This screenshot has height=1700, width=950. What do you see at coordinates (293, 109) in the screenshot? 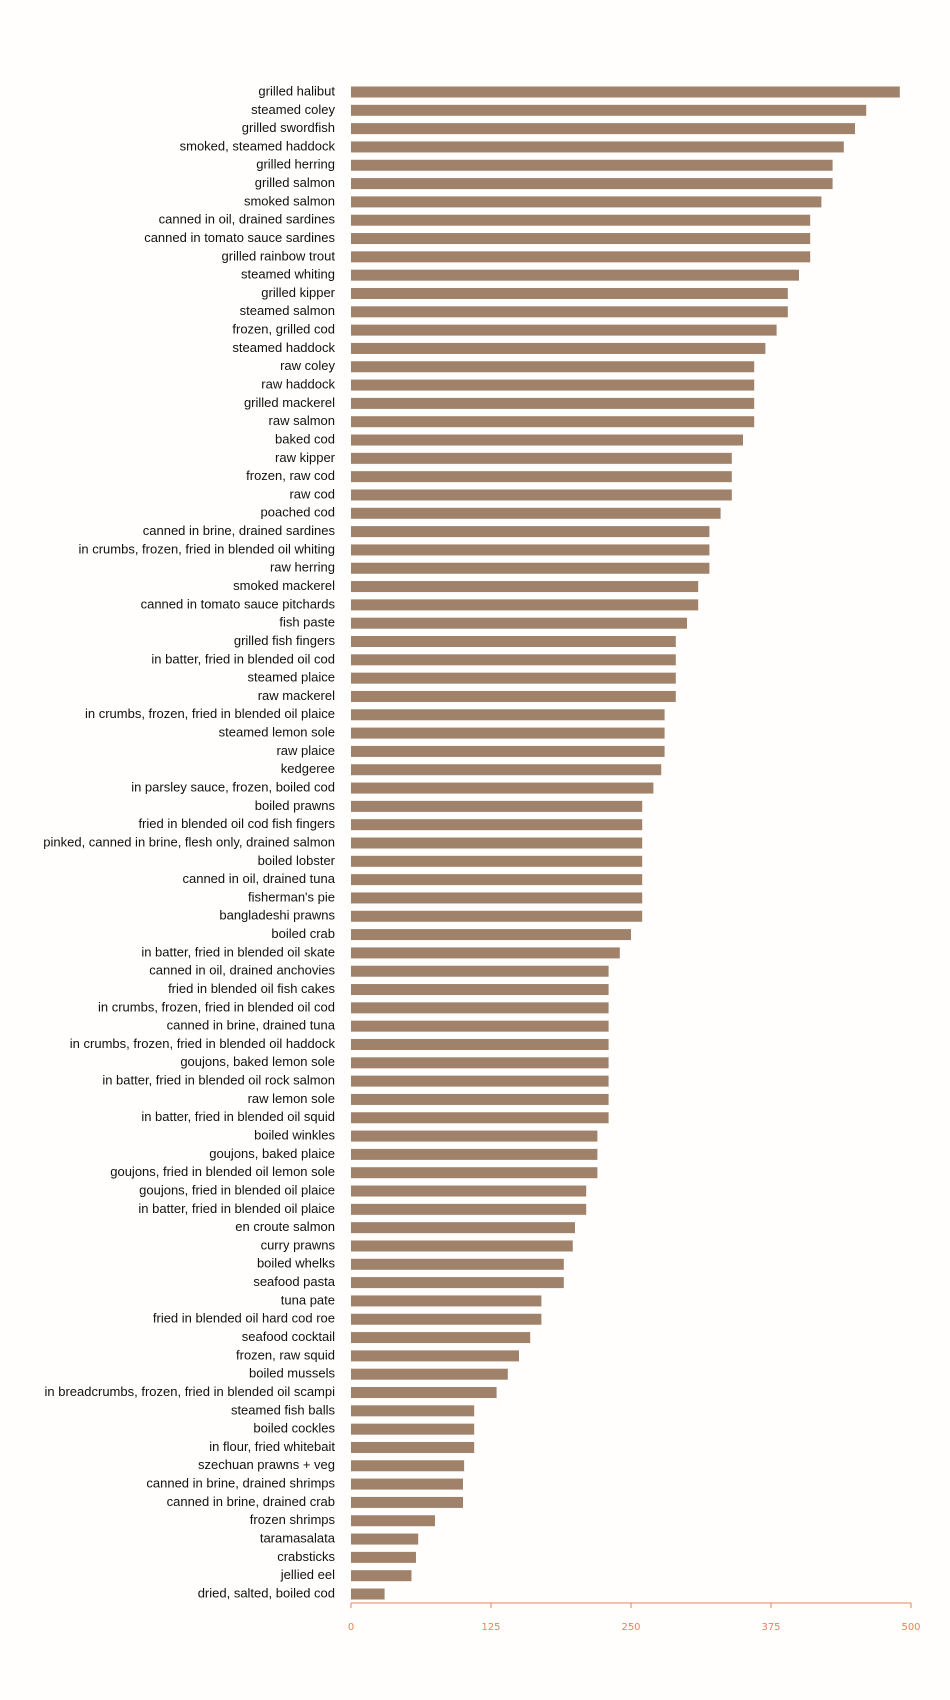
I see `y-tick-label: steamed coley` at bounding box center [293, 109].